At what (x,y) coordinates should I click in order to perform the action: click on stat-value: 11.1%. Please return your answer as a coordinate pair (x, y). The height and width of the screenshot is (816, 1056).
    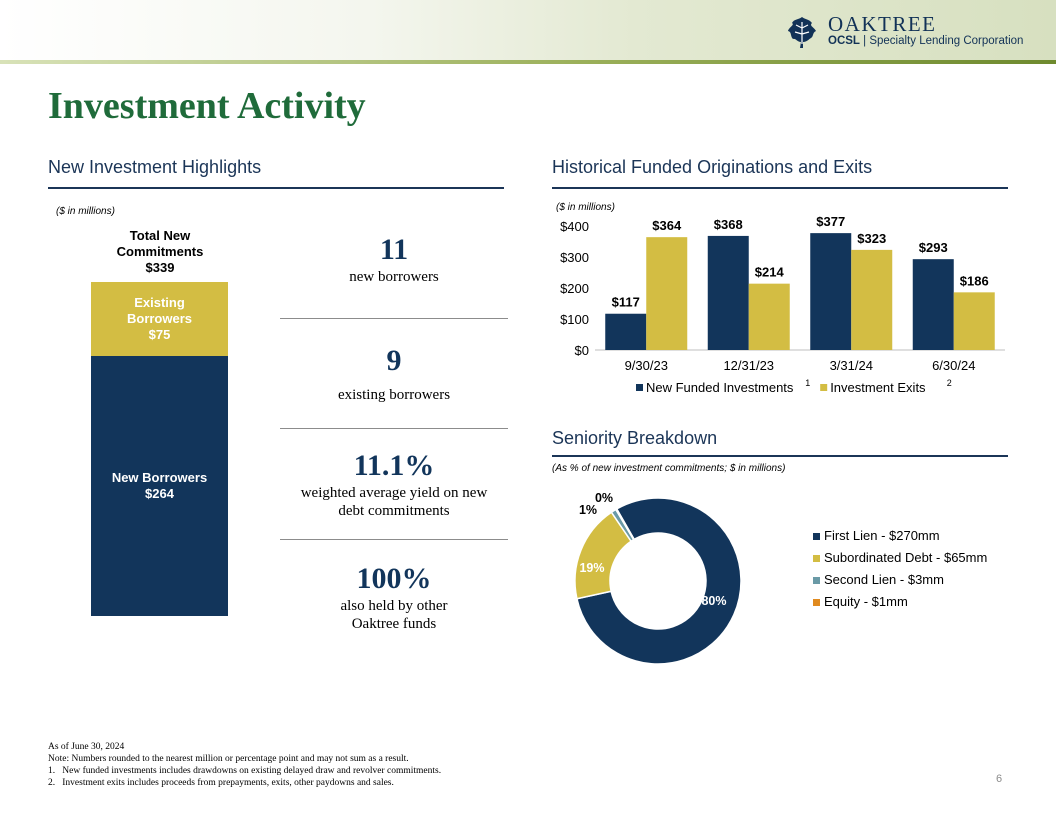
    Looking at the image, I should click on (394, 465).